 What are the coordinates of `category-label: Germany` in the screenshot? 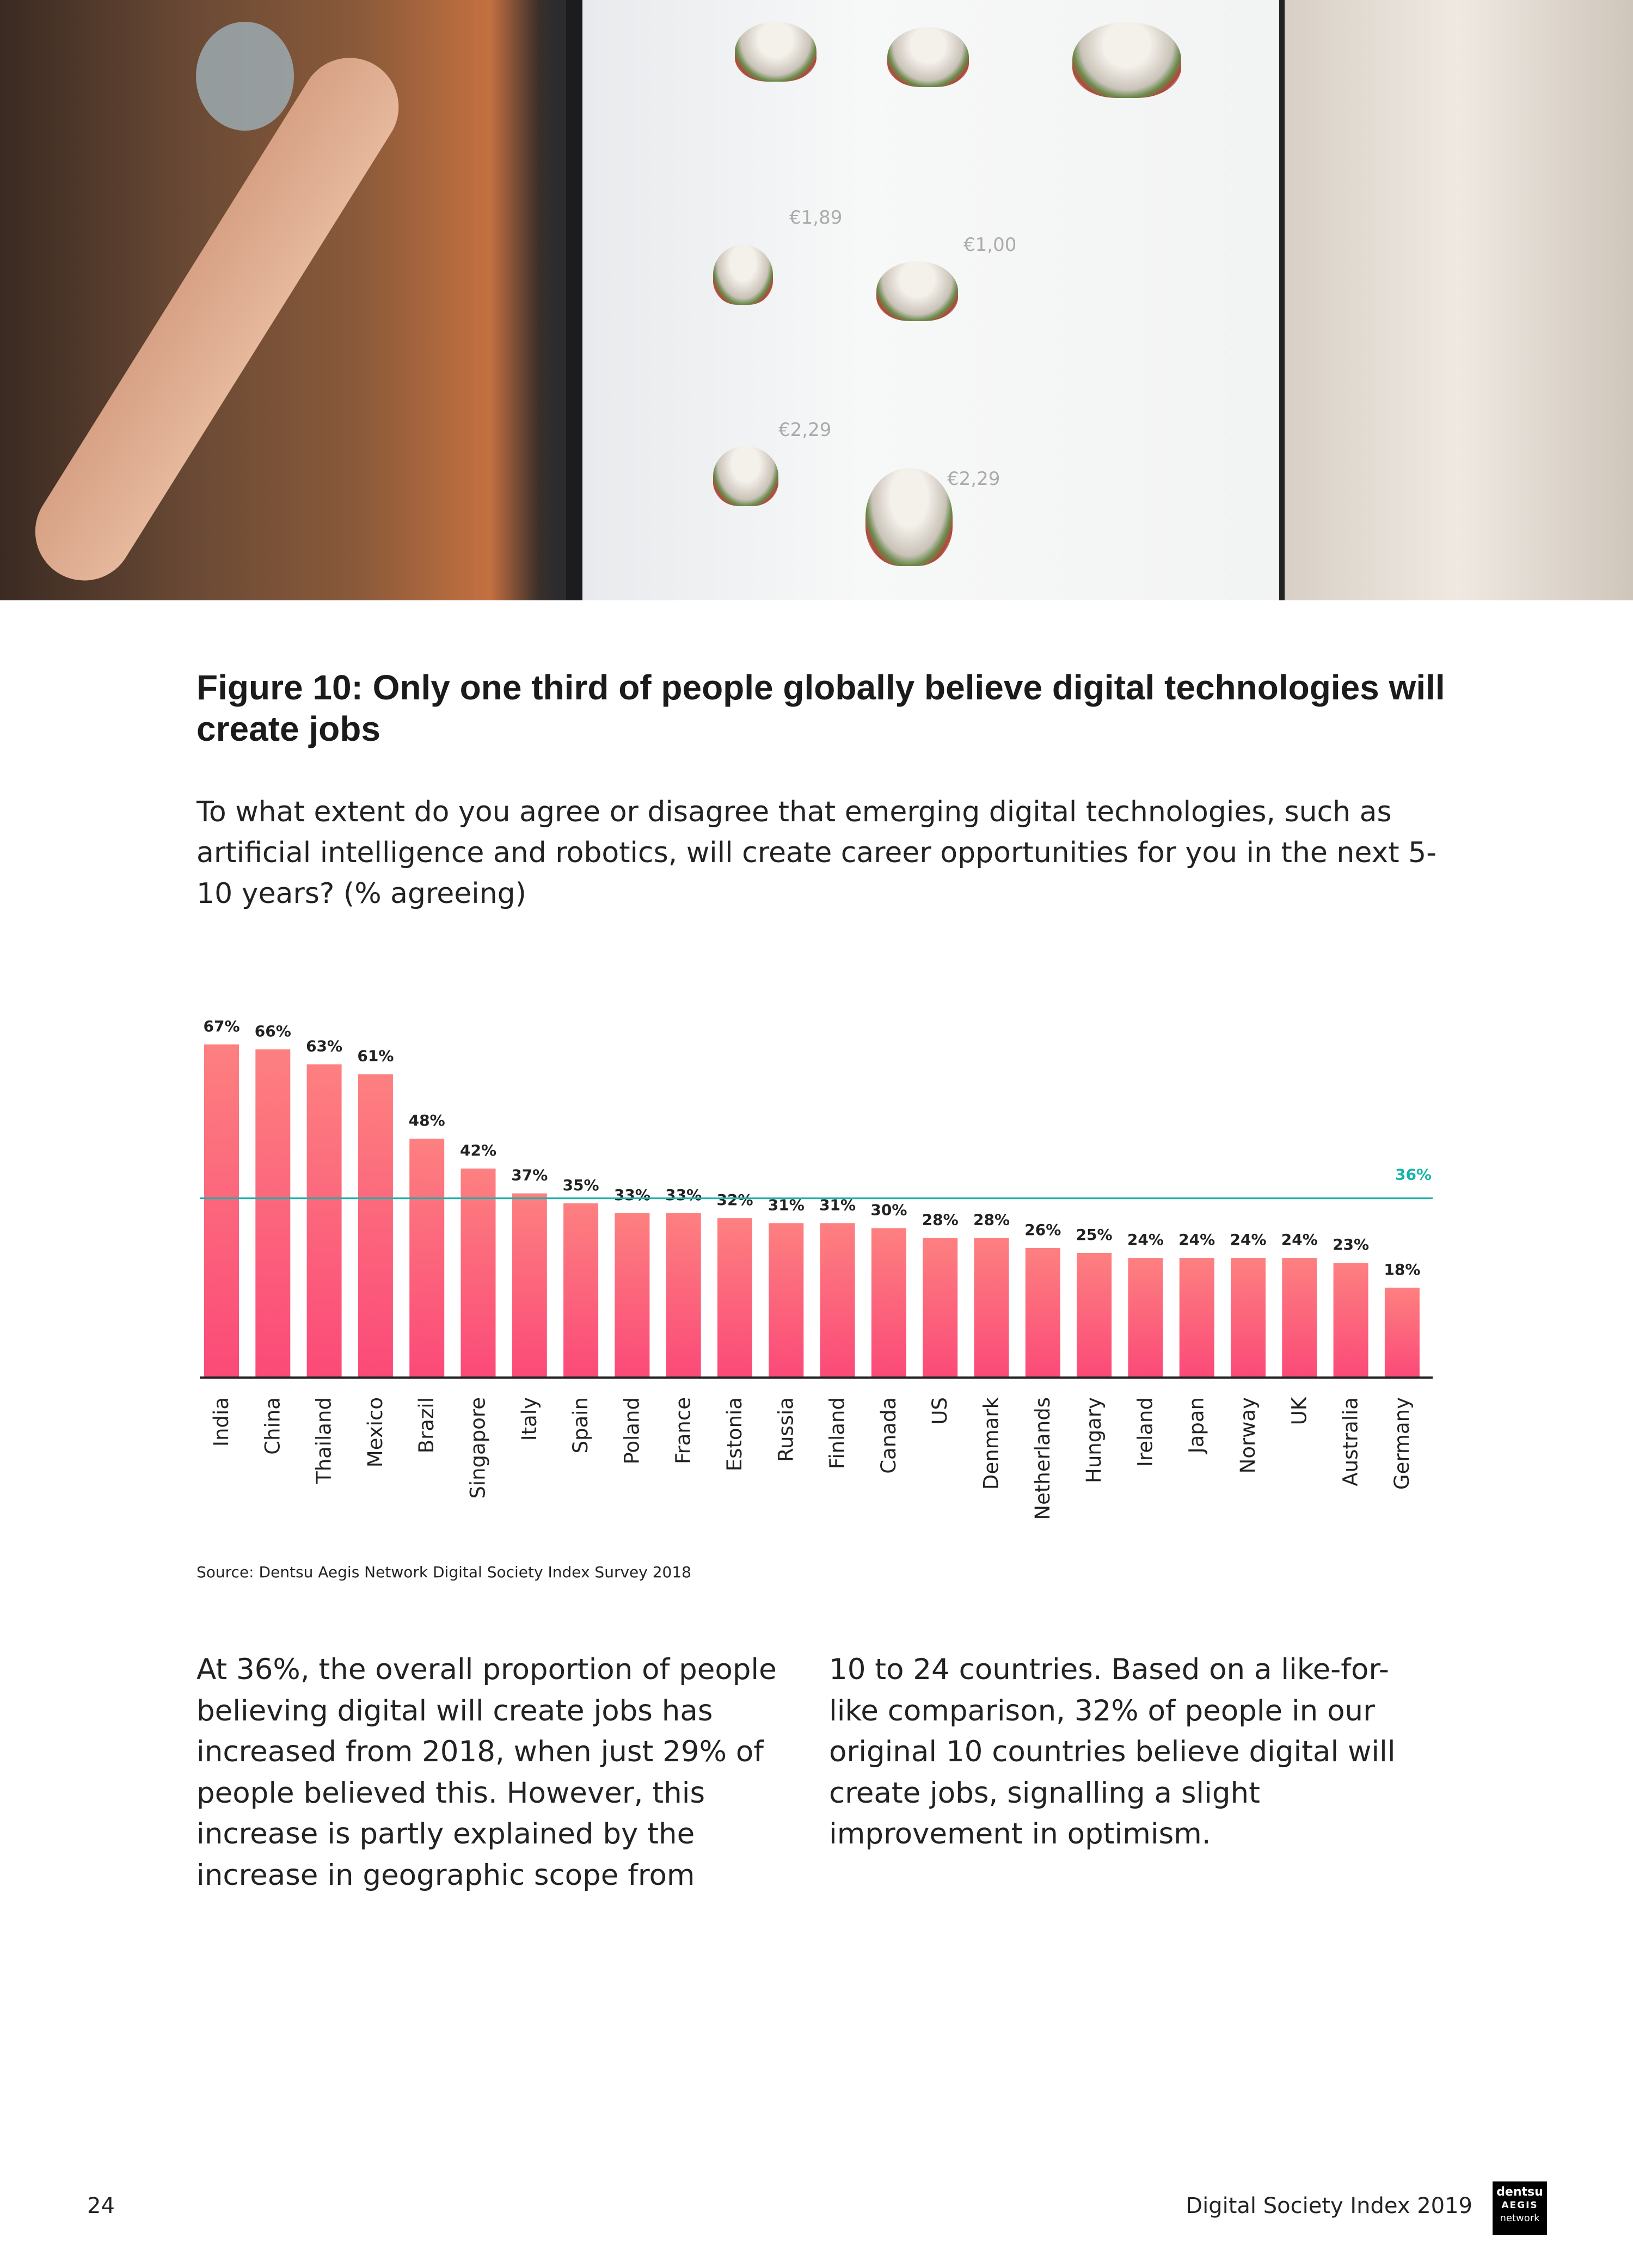 It's located at (1402, 1443).